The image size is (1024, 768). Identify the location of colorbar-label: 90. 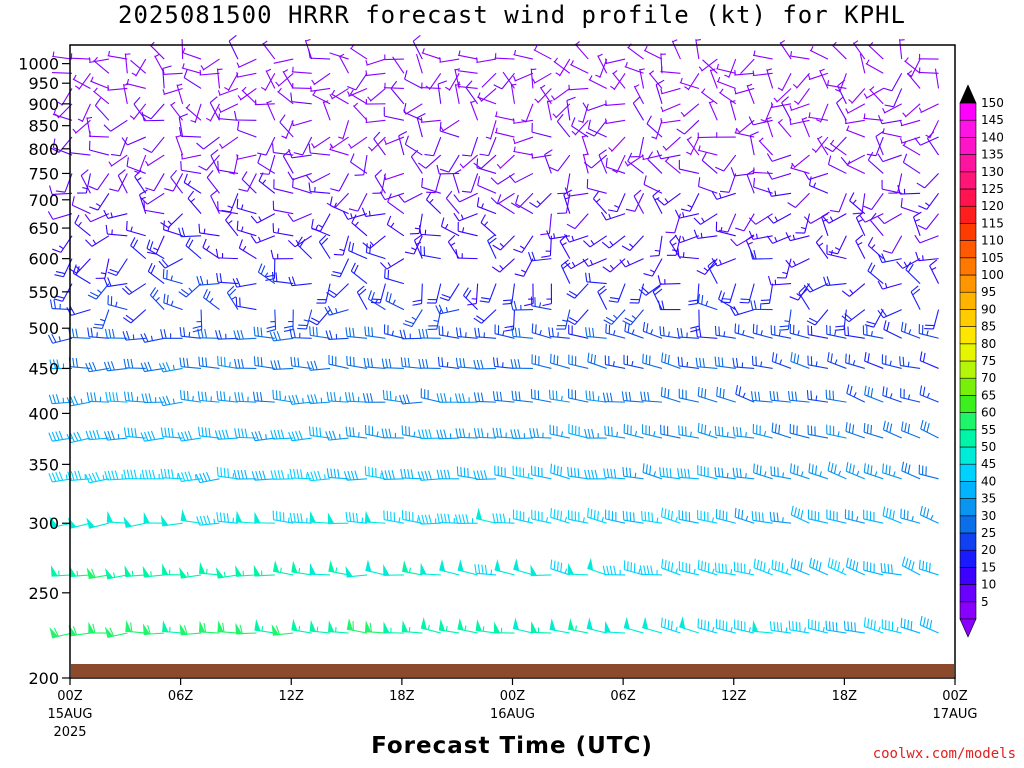
(988, 309).